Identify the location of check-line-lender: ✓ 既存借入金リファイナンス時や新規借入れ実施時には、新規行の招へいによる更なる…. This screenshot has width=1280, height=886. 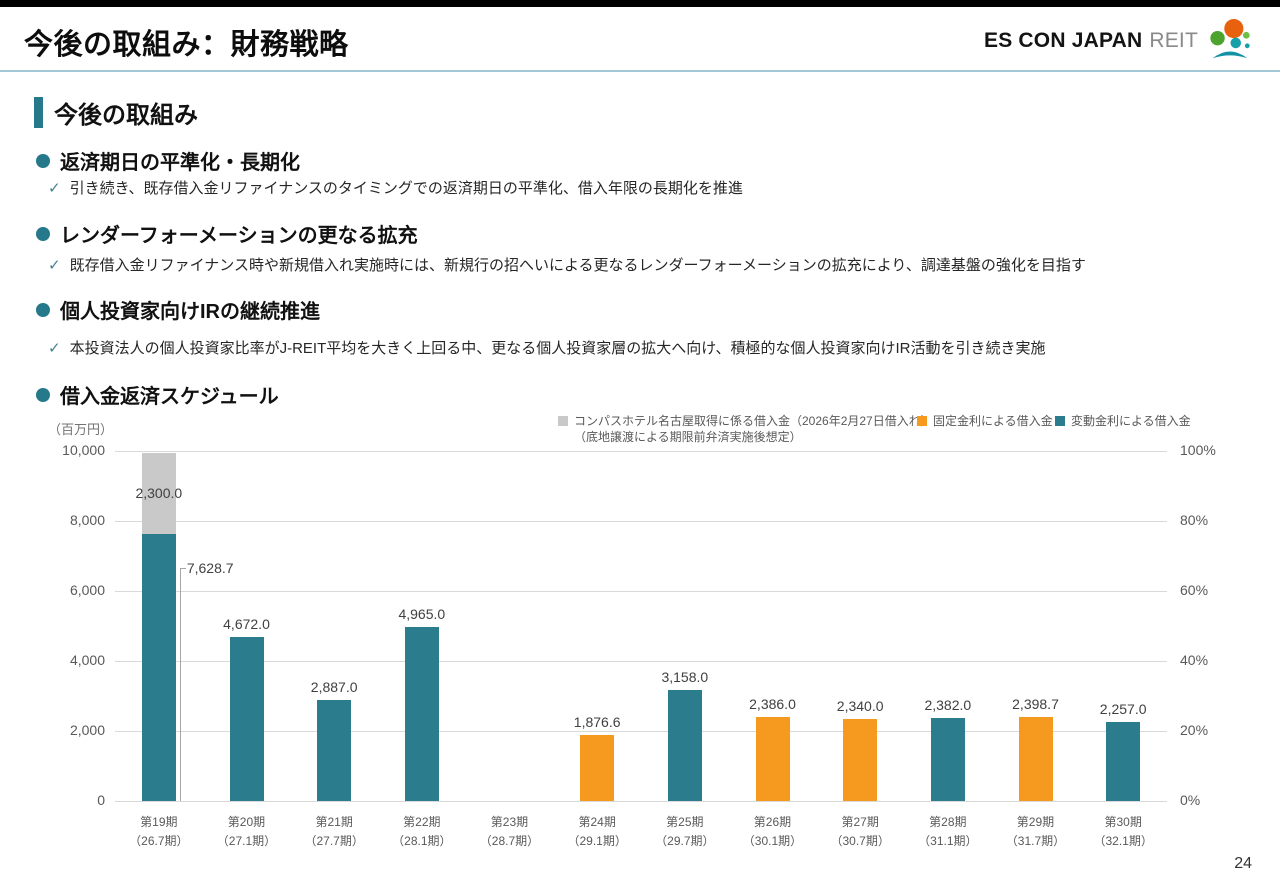
(567, 266).